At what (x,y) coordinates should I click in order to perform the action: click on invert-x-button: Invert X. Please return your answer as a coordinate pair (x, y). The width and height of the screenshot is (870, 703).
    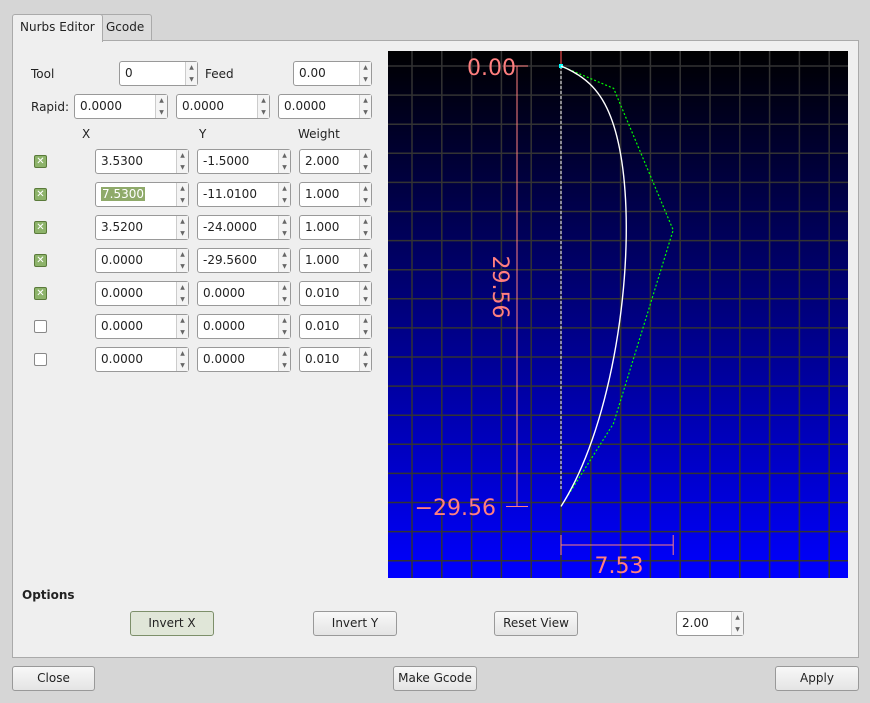
    Looking at the image, I should click on (172, 623).